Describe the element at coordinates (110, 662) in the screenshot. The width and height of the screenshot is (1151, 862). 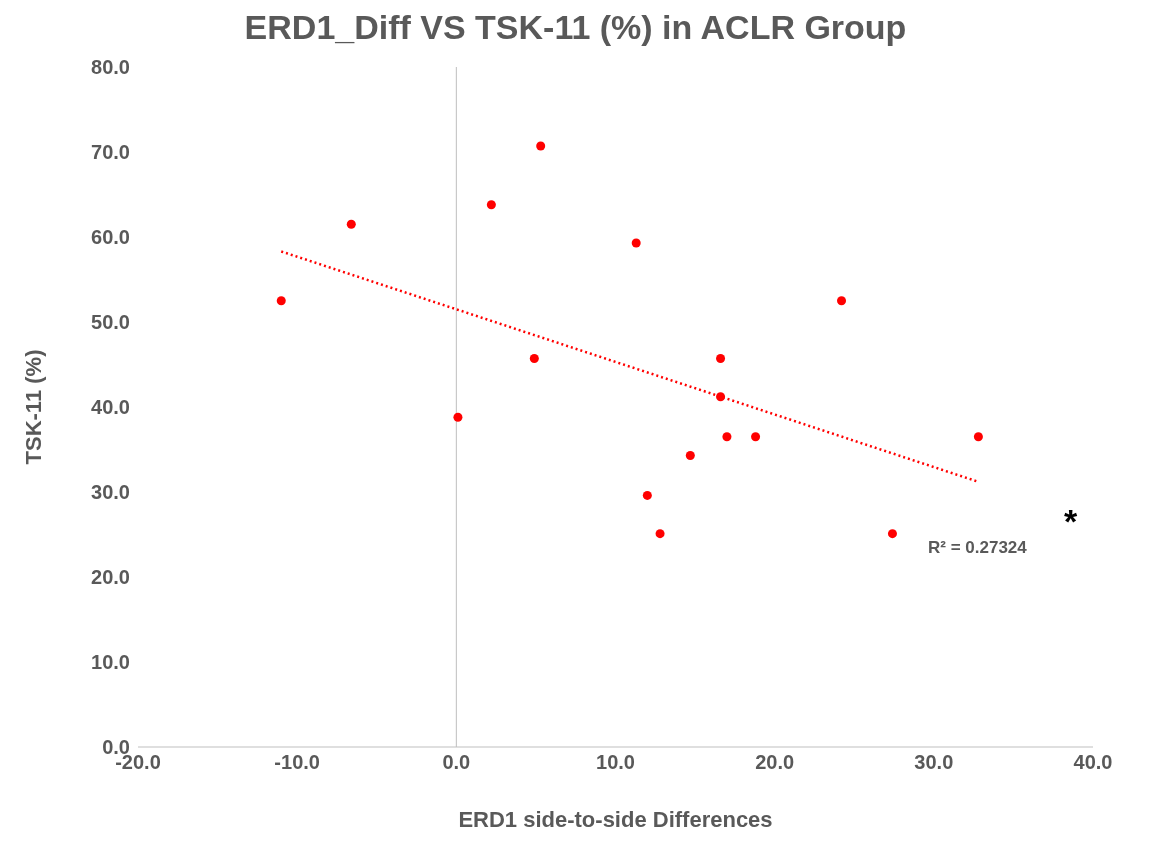
I see `y-tick-label: 10.0` at that location.